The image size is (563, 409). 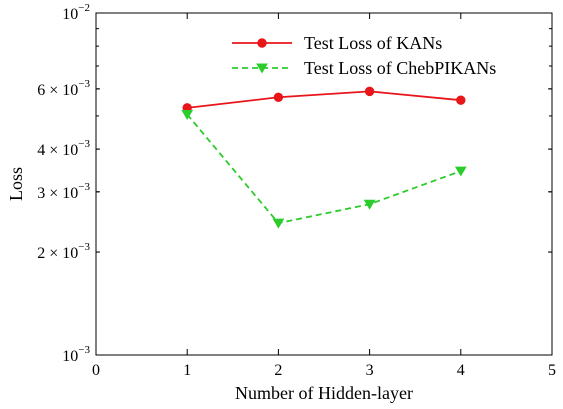 I want to click on y-tick-label: 6 × 10⁻³, so click(x=63, y=88).